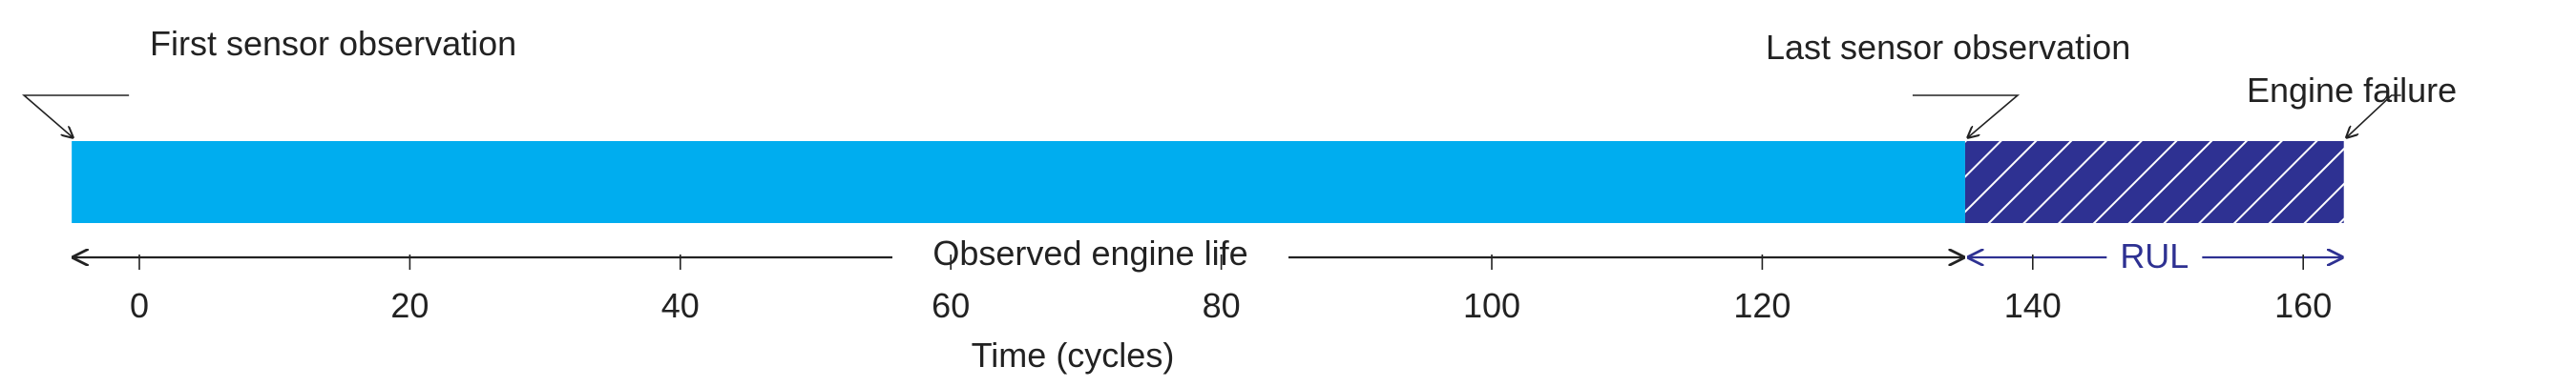  I want to click on x-tick-label: 120, so click(1762, 305).